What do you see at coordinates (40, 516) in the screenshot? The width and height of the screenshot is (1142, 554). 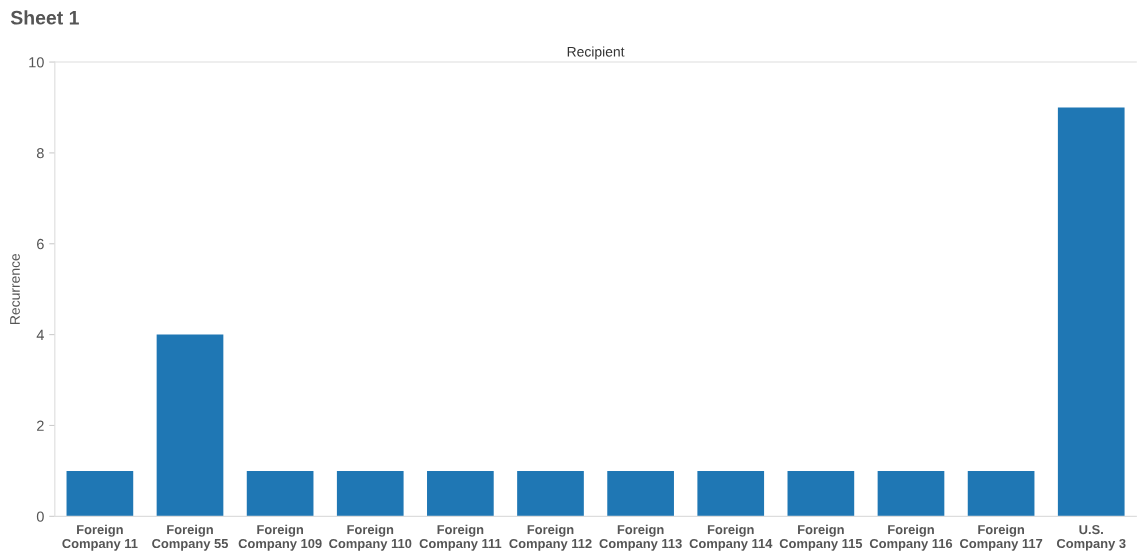 I see `y-tick-label: 0` at bounding box center [40, 516].